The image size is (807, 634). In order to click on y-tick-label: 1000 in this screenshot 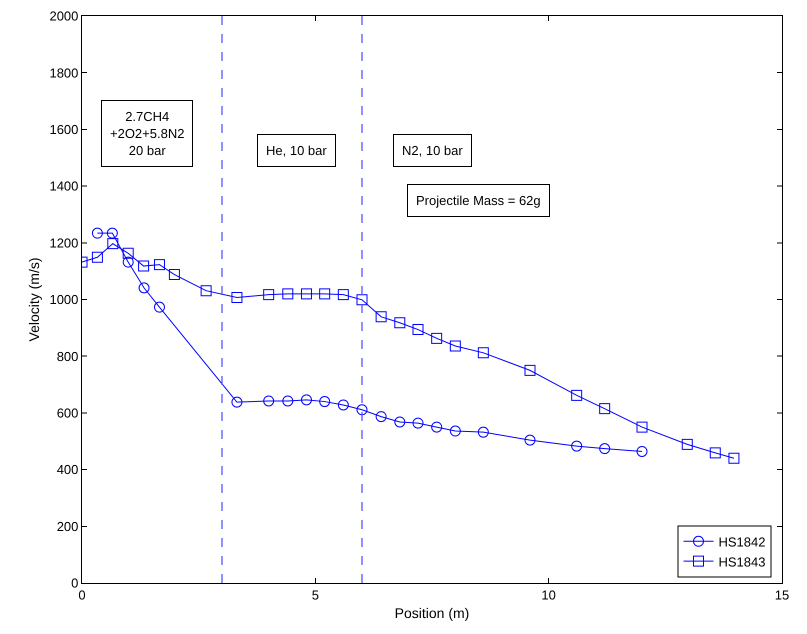, I will do `click(63, 300)`.